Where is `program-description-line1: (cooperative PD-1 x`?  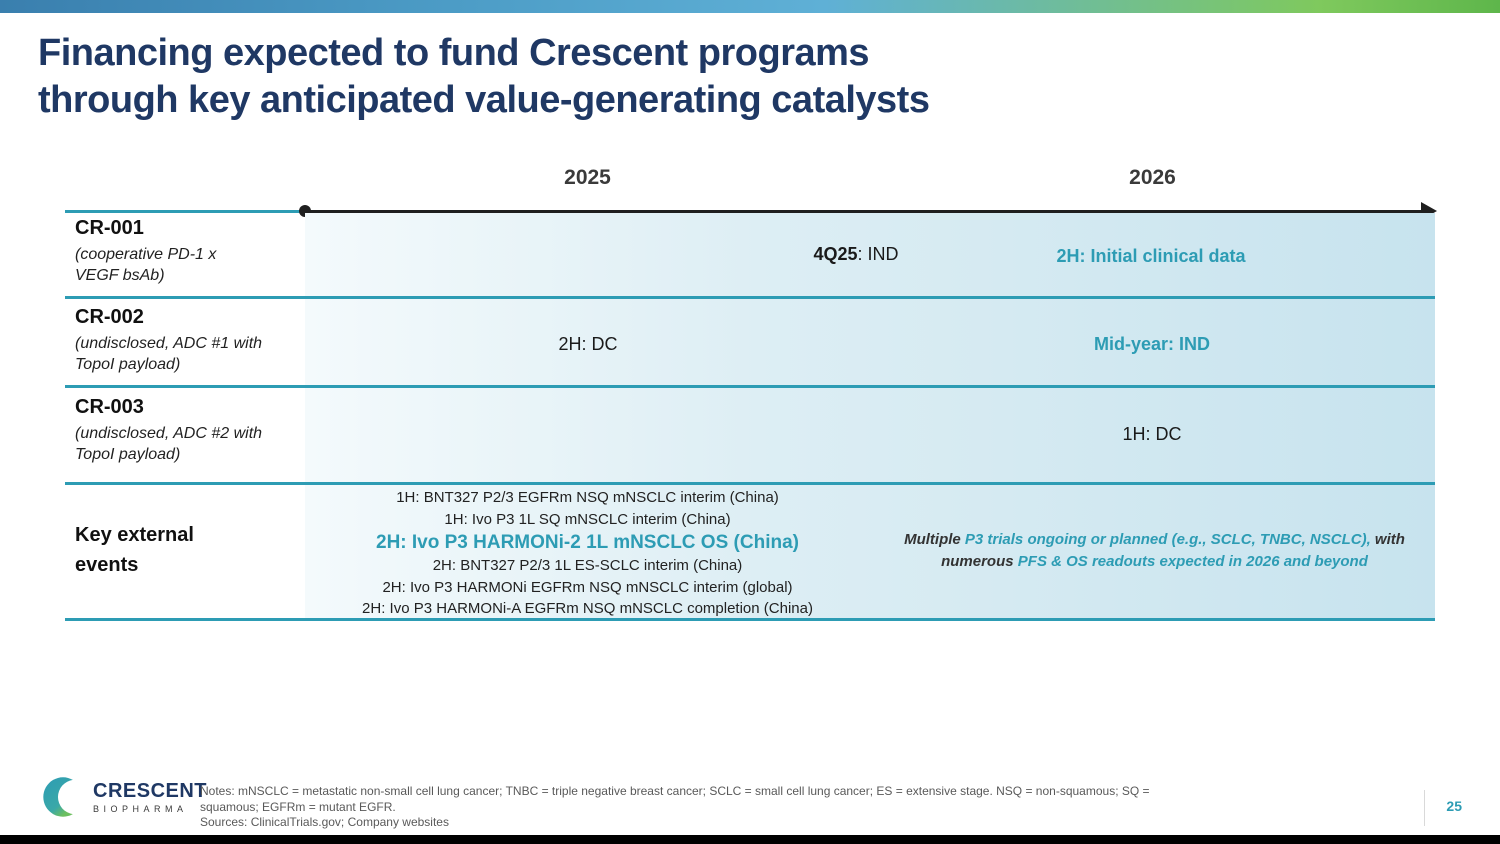
program-description-line1: (cooperative PD-1 x is located at coordinates (146, 254).